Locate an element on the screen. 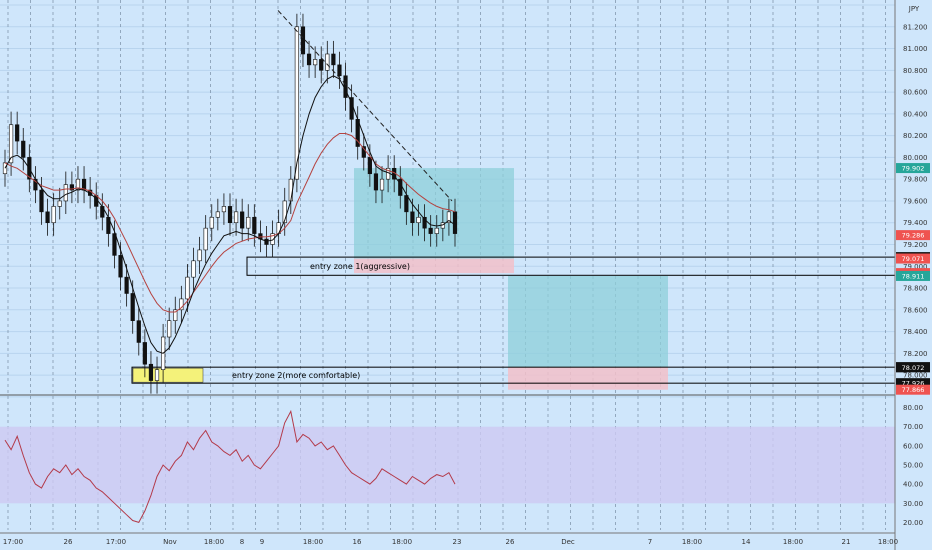 The width and height of the screenshot is (932, 550). price-tick-label: 79.800 is located at coordinates (915, 180).